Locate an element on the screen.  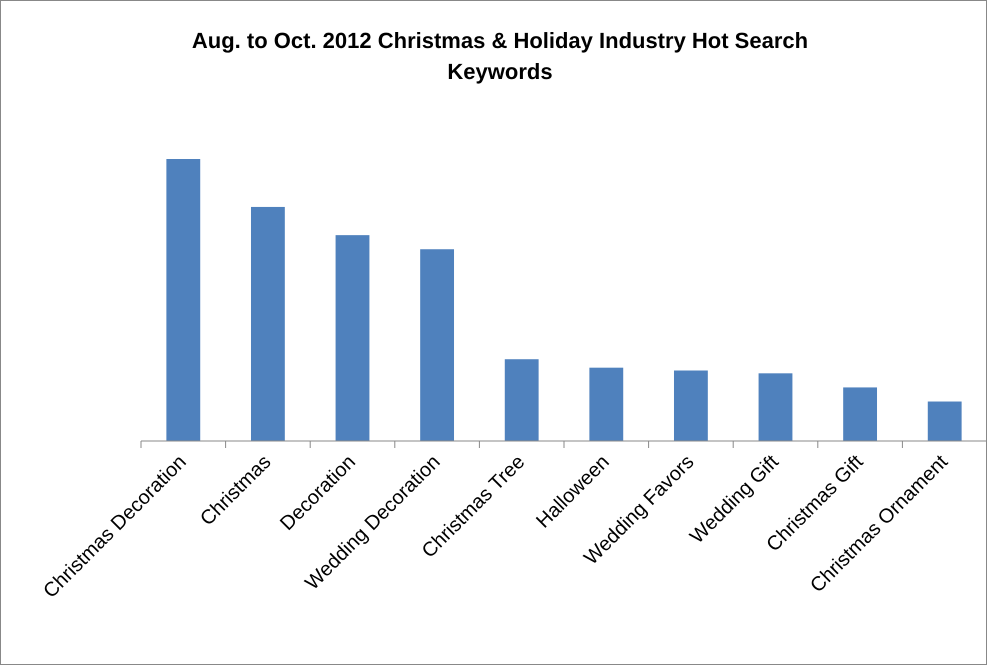
chart-title: Aug. to Oct. 2012 Christmas & Holiday Industry Hot Search Keywords is located at coordinates (500, 56).